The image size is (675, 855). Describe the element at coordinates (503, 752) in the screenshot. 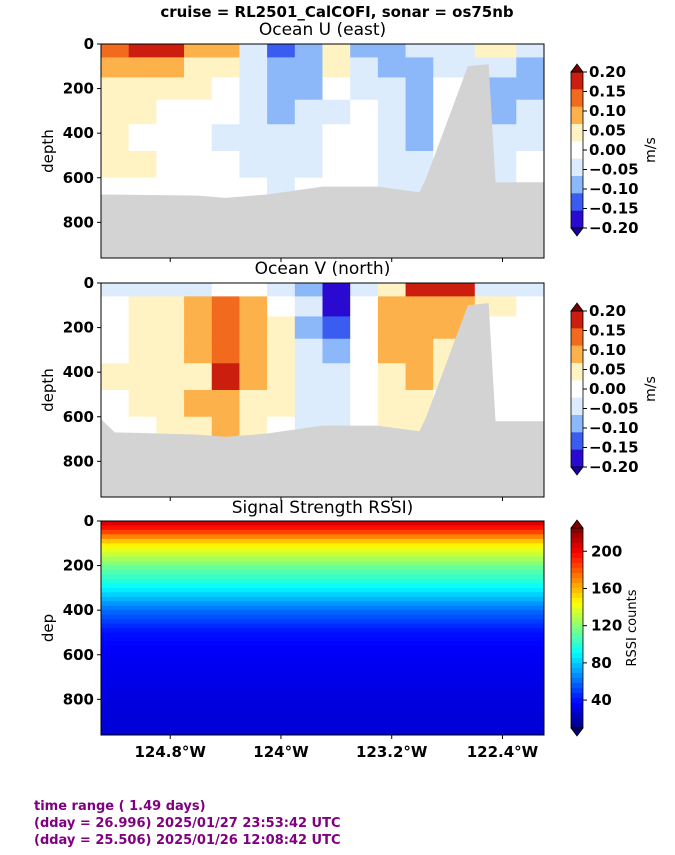

I see `x-tick-label: 122.4°W` at that location.